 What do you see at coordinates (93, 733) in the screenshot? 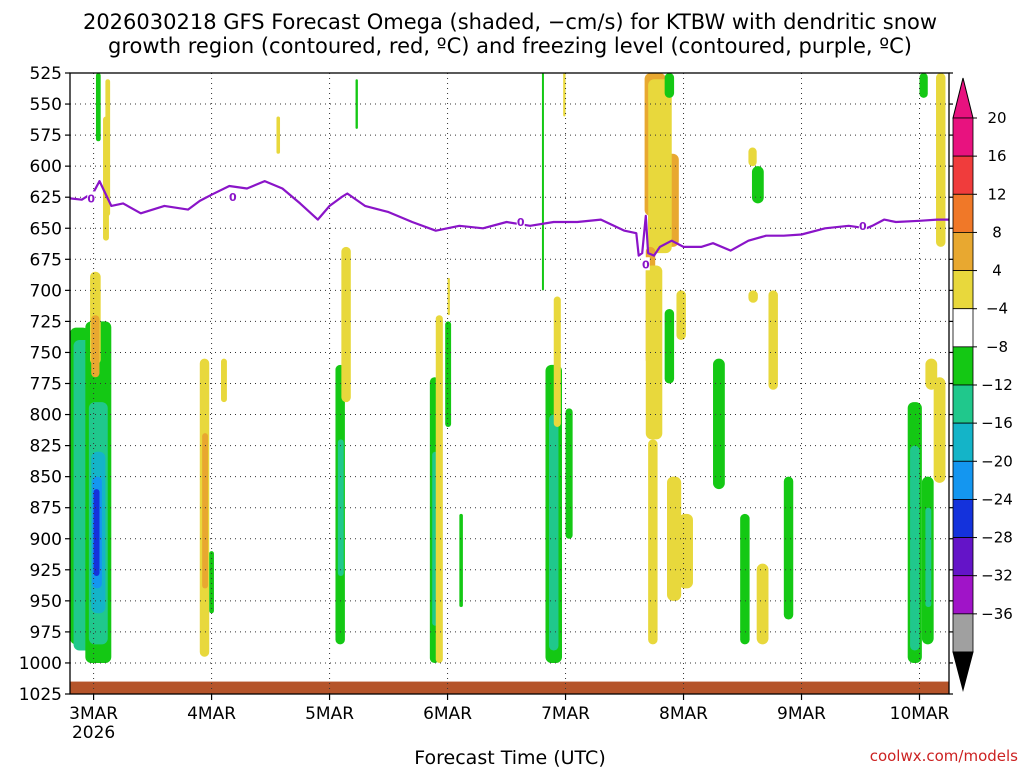
I see `x-tick-sublabel-0: 2026` at bounding box center [93, 733].